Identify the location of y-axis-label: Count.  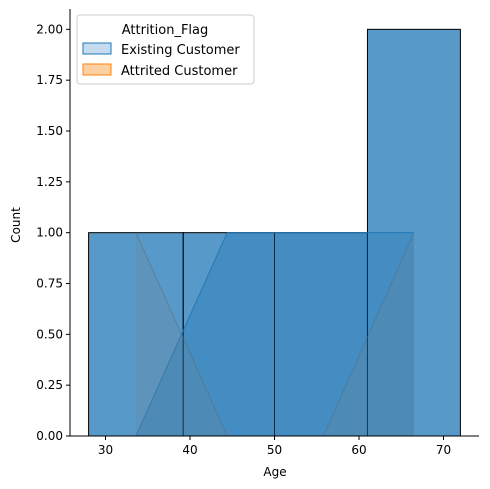
(16, 225).